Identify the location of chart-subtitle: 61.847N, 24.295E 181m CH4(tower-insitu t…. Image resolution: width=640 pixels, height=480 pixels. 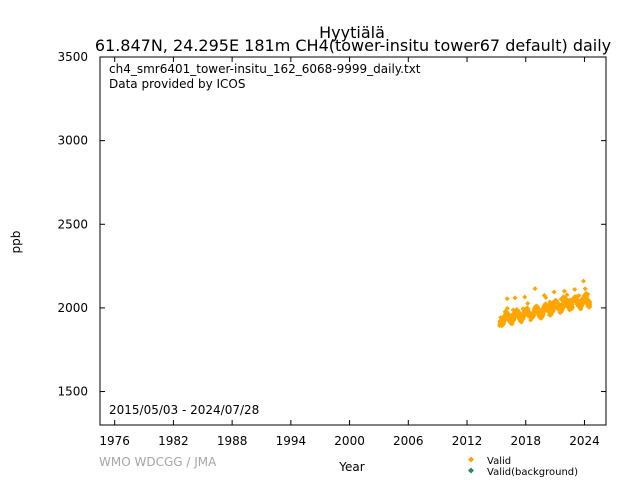
(353, 45).